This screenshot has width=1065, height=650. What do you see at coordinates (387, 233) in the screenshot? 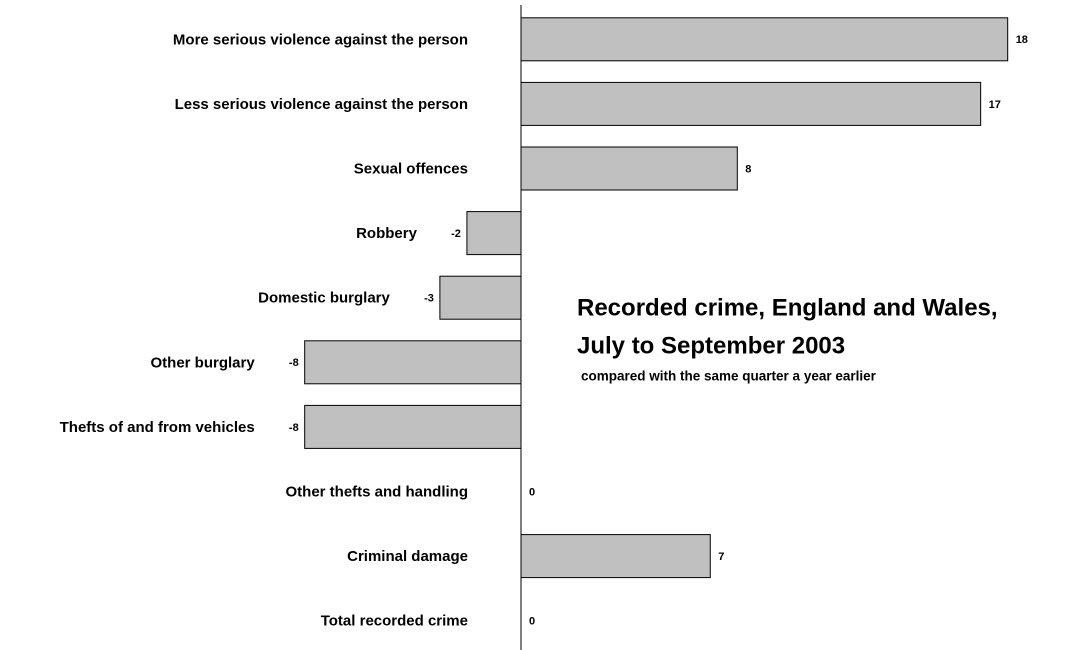
I see `category-label: Robbery` at bounding box center [387, 233].